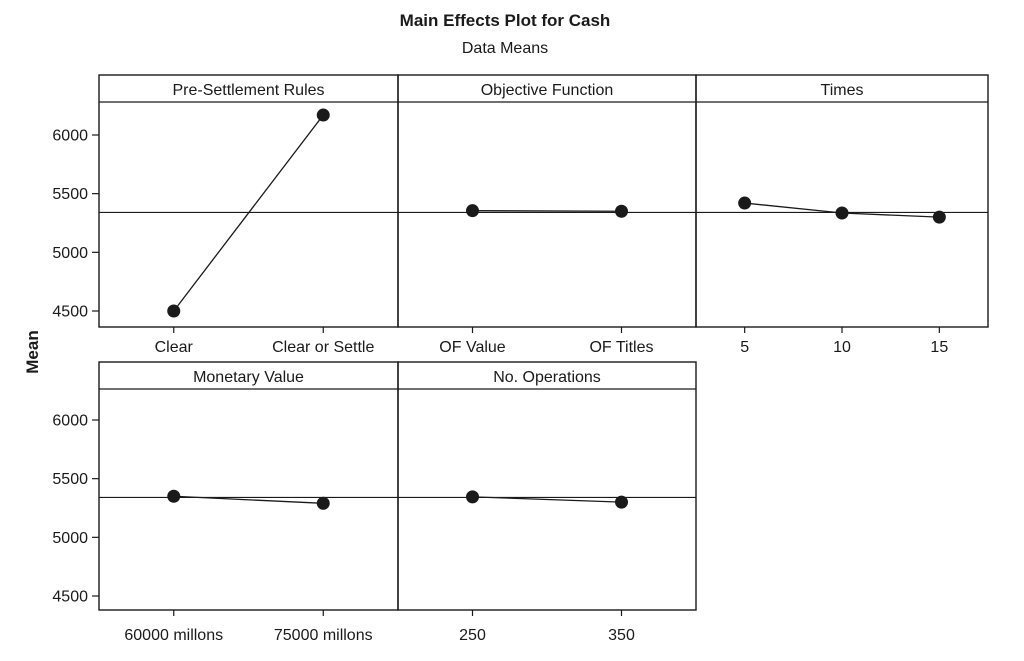  What do you see at coordinates (173, 635) in the screenshot?
I see `x-tick-label: 60000 millons` at bounding box center [173, 635].